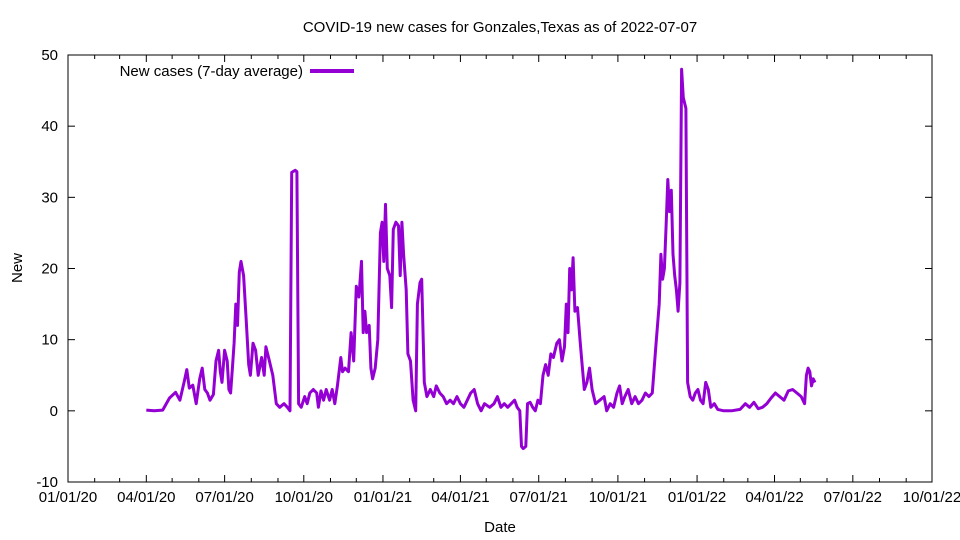  I want to click on legend: New cases (7-day average), so click(237, 71).